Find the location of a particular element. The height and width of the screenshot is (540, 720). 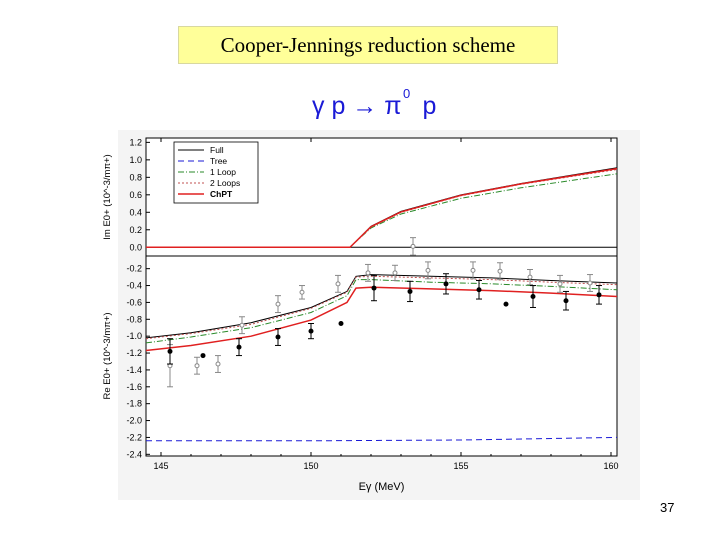

y-tick-label-bottom: -2.2 is located at coordinates (134, 437).